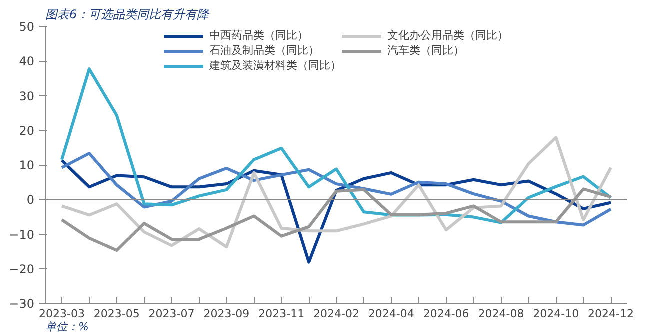  Describe the element at coordinates (171, 314) in the screenshot. I see `x-tick-label: 2023-07` at that location.